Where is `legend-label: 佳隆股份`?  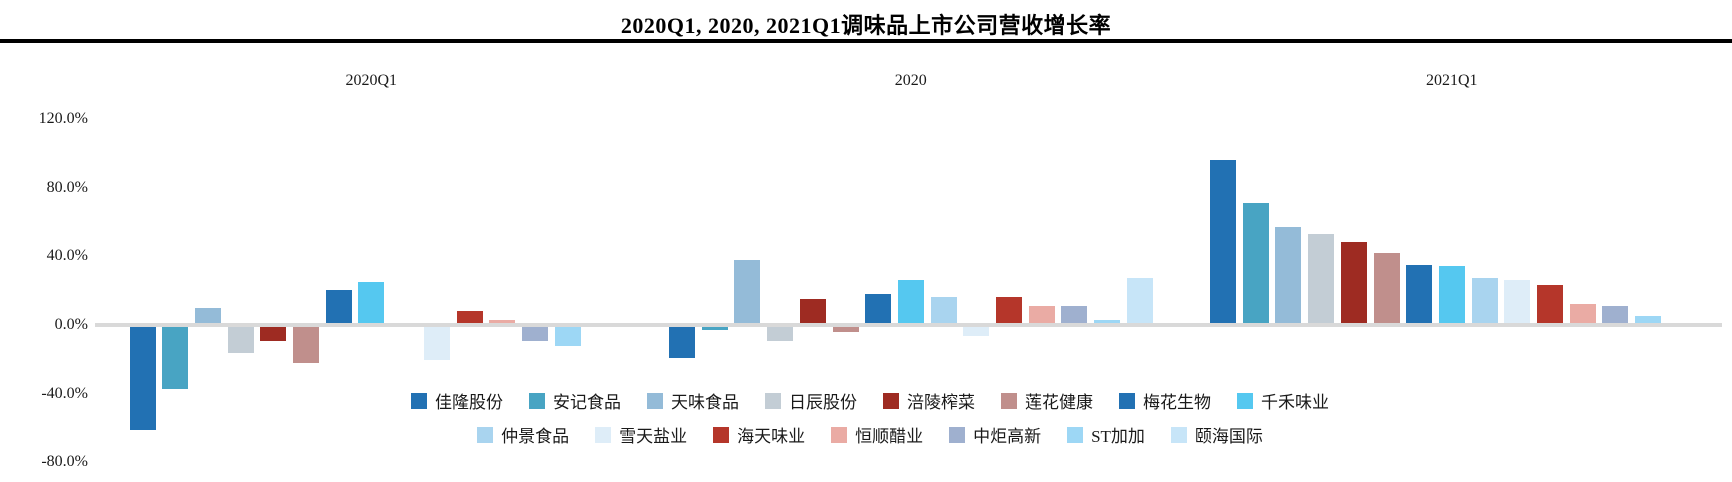
legend-label: 佳隆股份 is located at coordinates (469, 402).